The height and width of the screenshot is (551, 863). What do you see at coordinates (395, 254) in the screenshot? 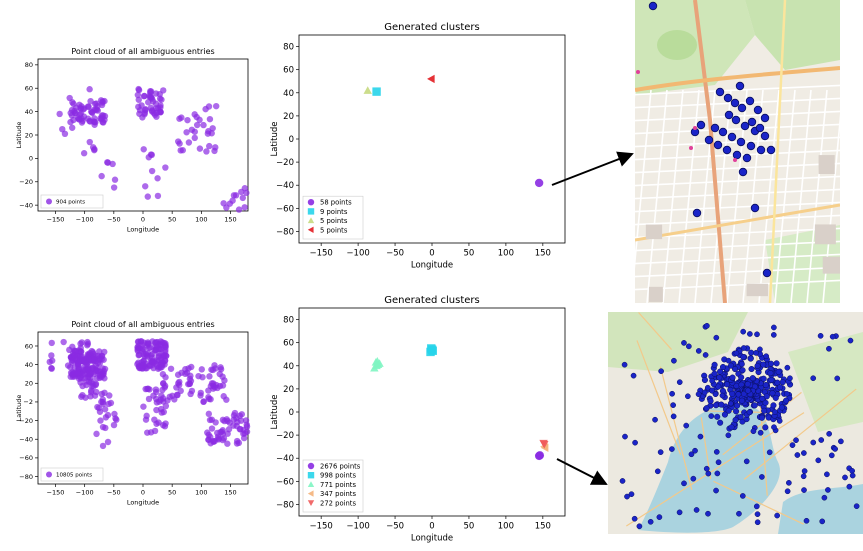
I see `x-tick-label: −50` at bounding box center [395, 254].